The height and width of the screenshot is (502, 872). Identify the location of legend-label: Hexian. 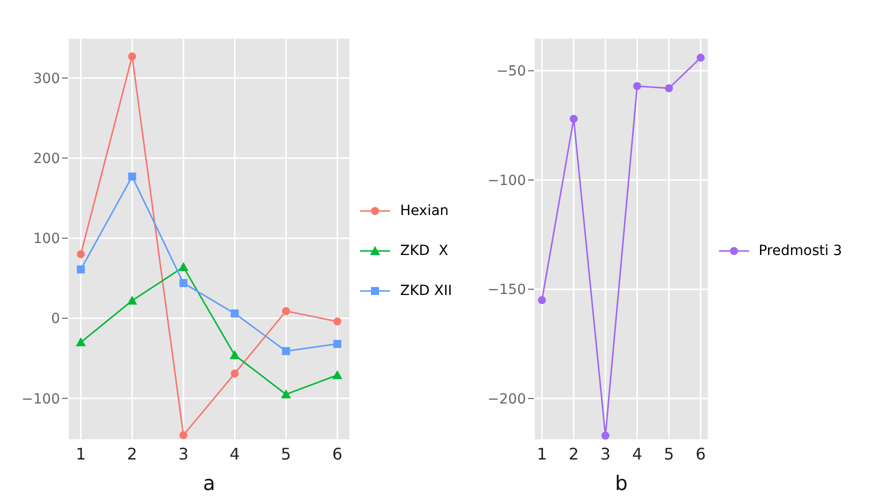
(424, 211).